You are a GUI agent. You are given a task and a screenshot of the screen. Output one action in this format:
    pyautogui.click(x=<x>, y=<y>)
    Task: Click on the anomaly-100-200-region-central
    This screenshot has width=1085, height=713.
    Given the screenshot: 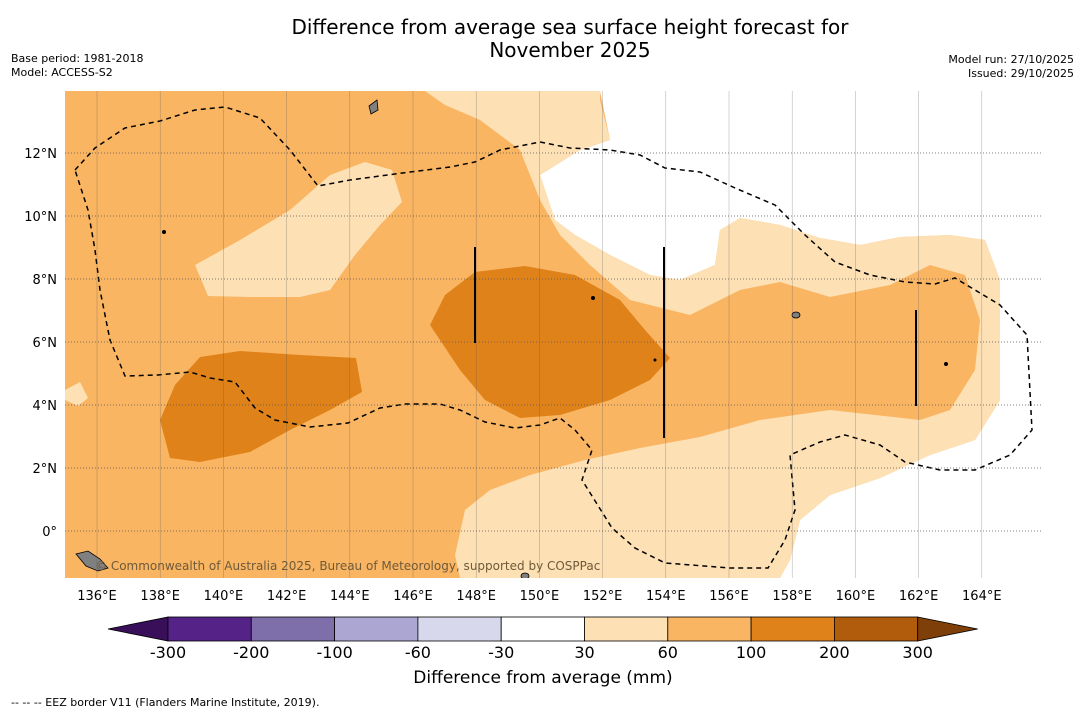 What is the action you would take?
    pyautogui.click(x=550, y=342)
    